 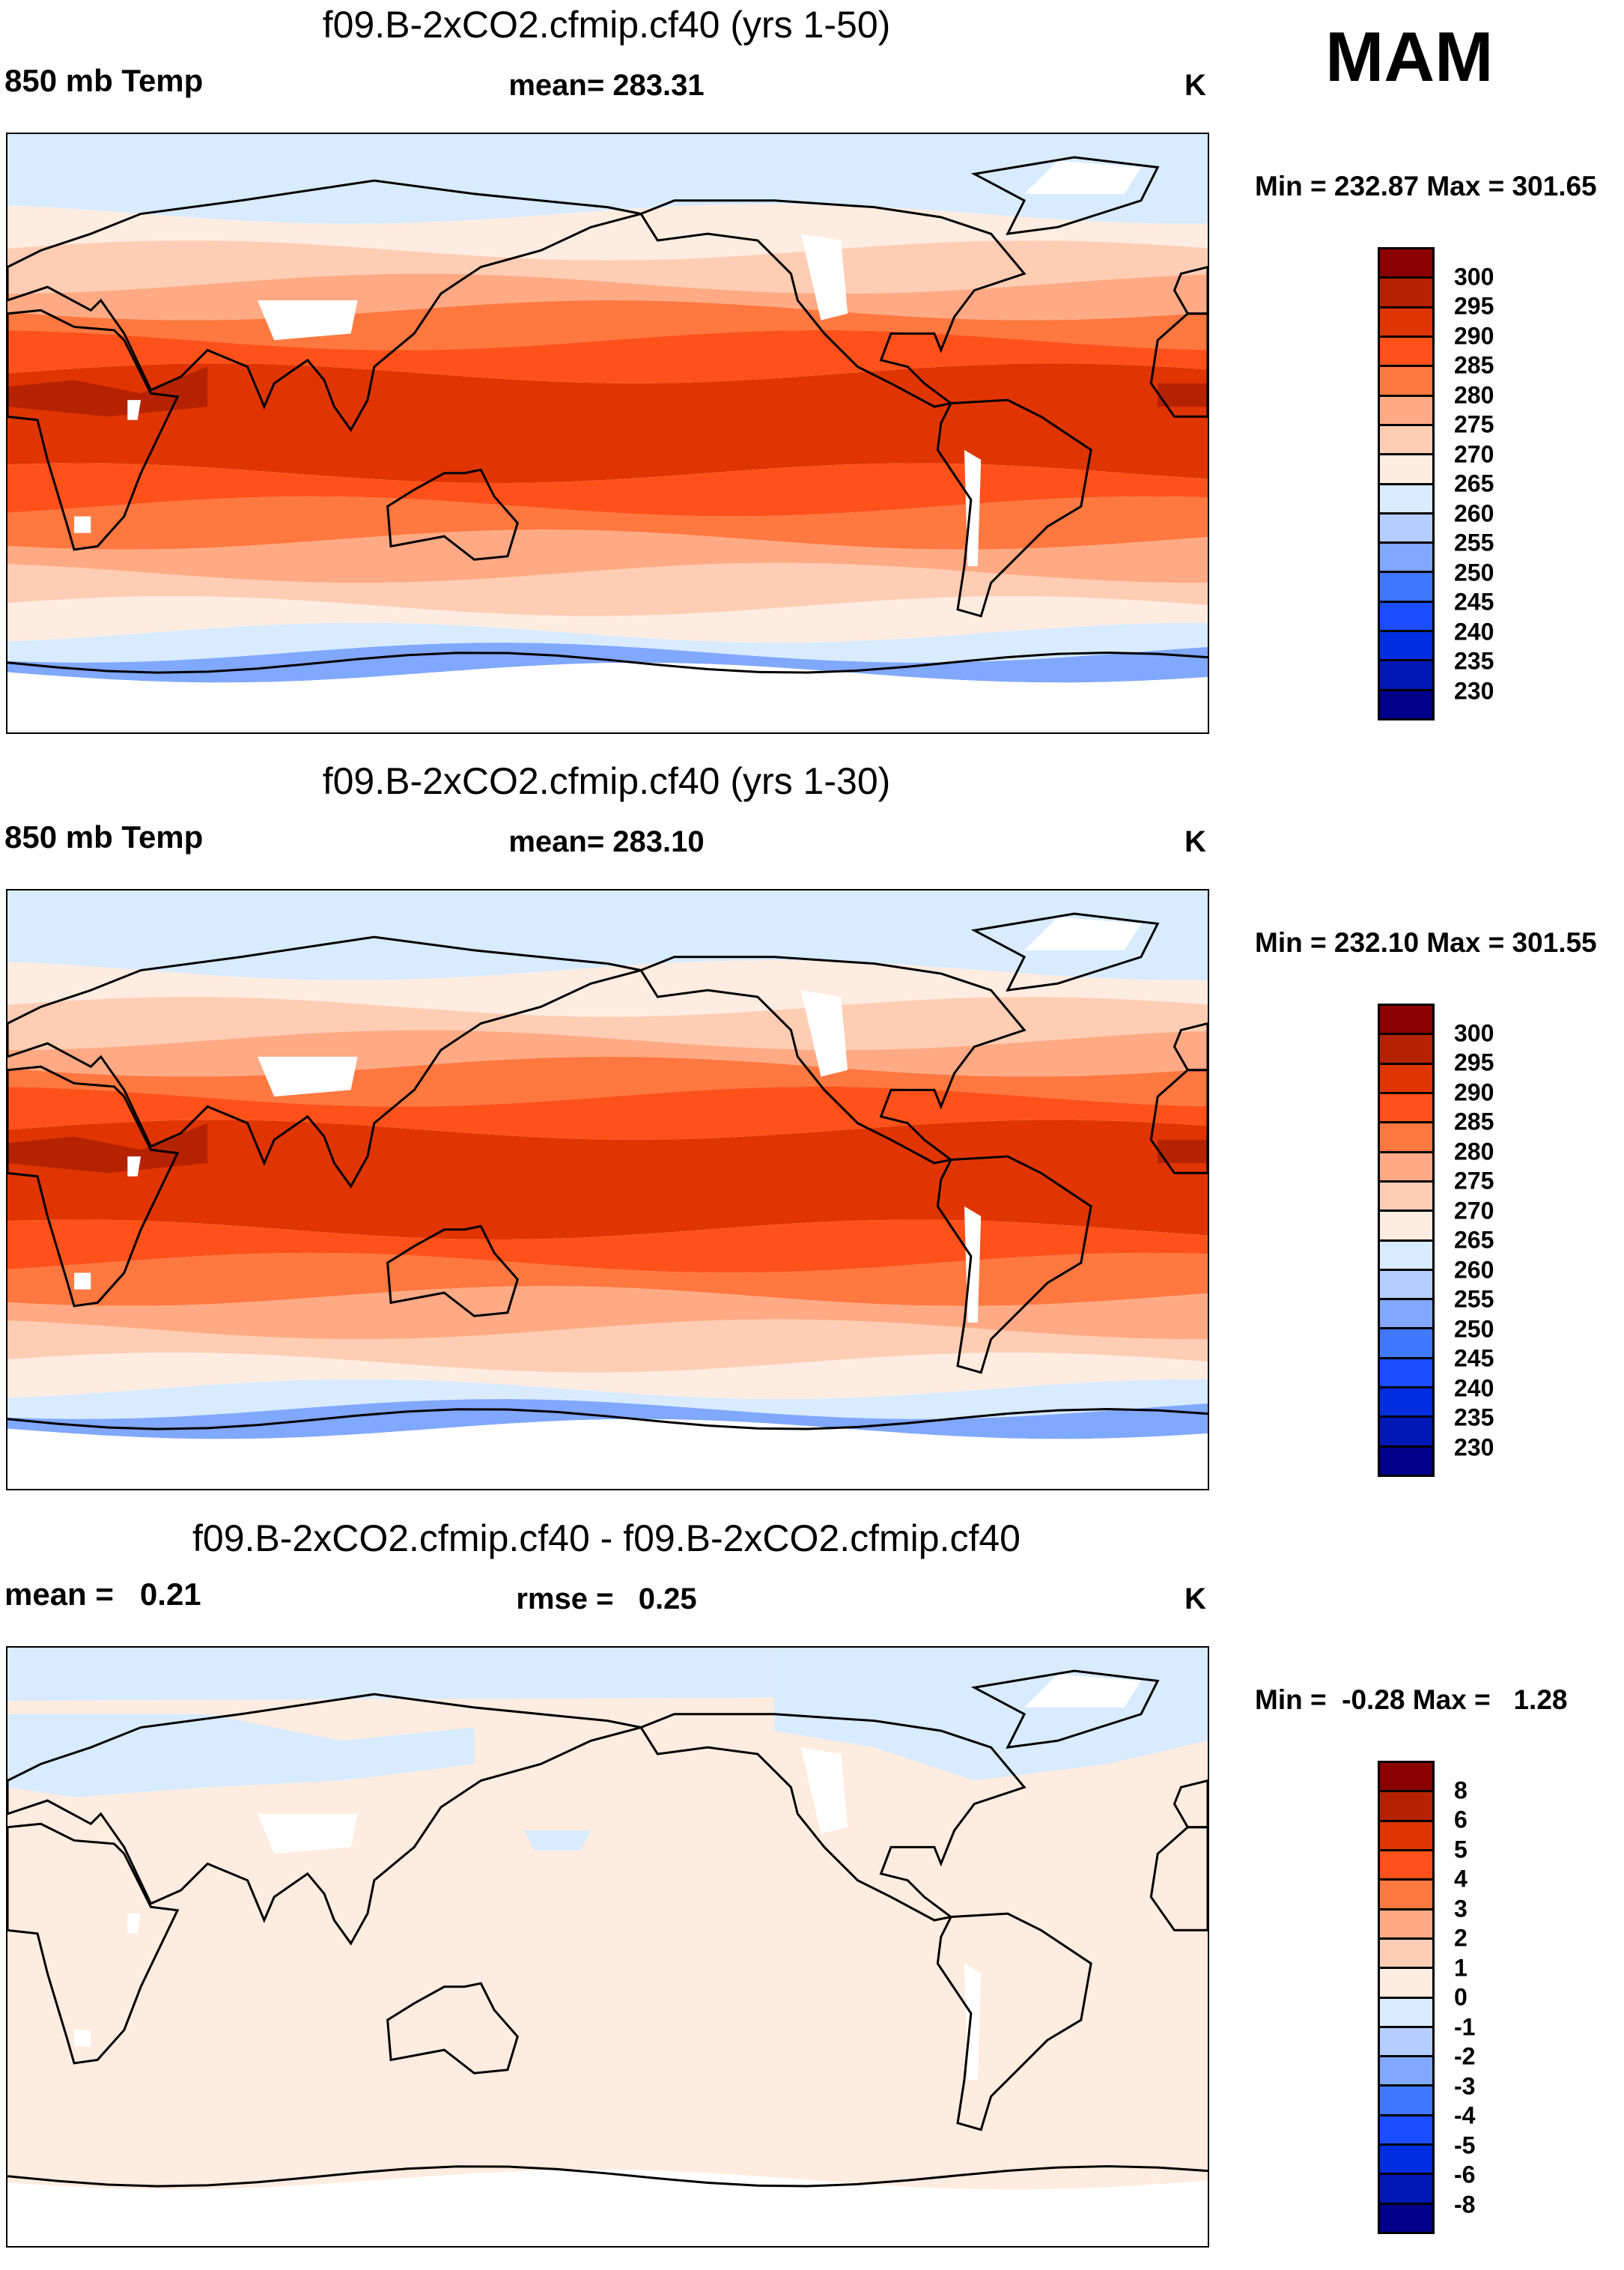 I want to click on colorbar-tick-label: 255, so click(x=1474, y=542).